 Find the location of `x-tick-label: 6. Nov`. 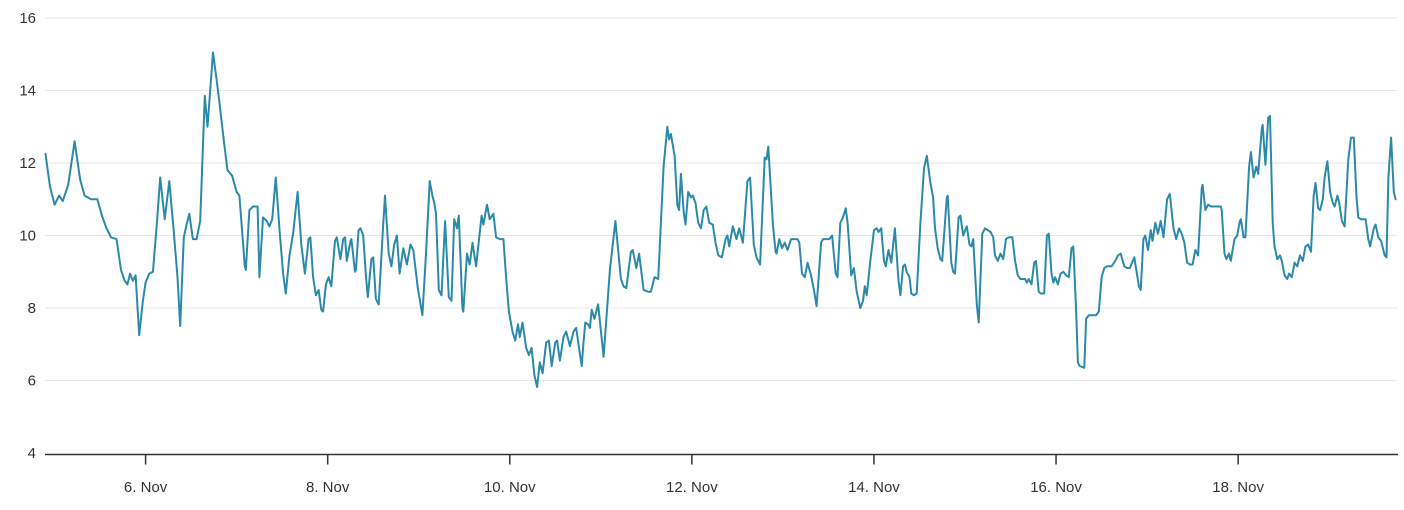

x-tick-label: 6. Nov is located at coordinates (146, 487).